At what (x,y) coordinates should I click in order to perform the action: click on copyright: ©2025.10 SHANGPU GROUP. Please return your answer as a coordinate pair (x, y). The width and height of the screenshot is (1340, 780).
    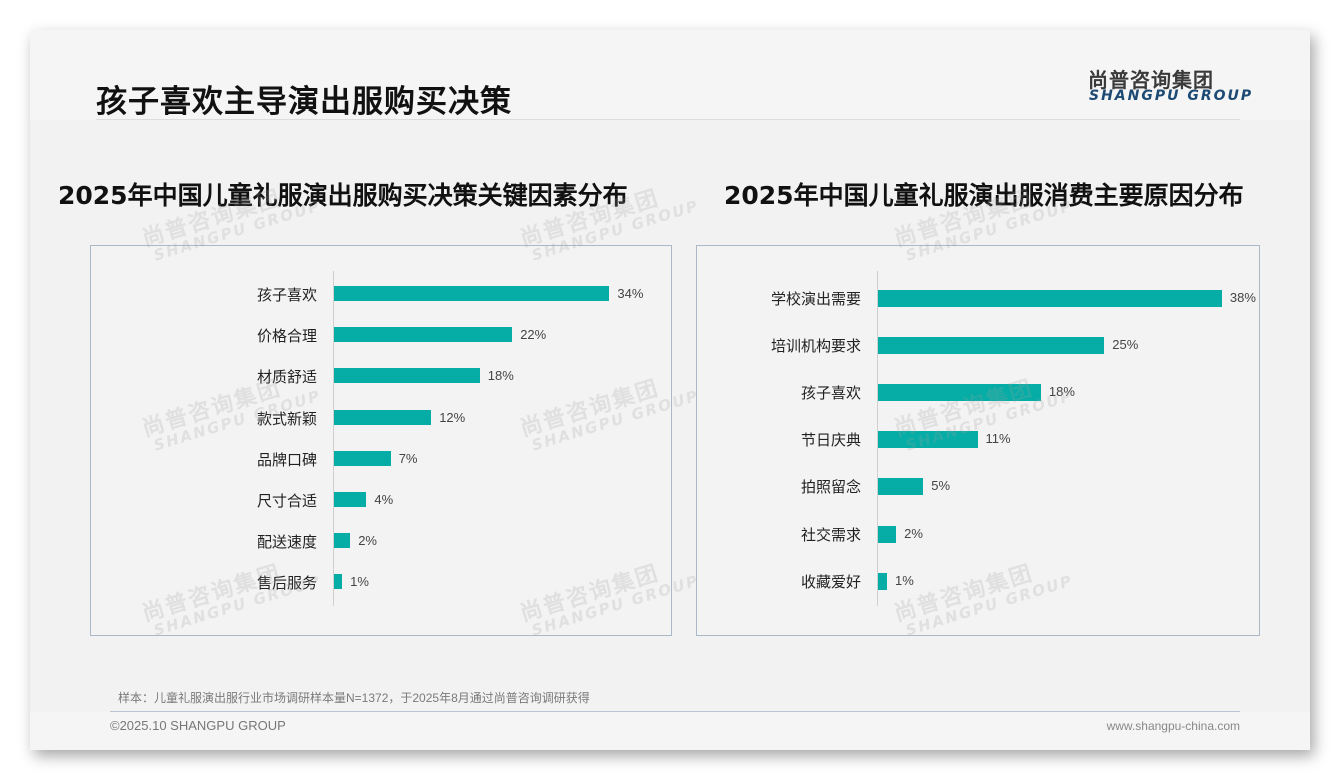
    Looking at the image, I should click on (198, 725).